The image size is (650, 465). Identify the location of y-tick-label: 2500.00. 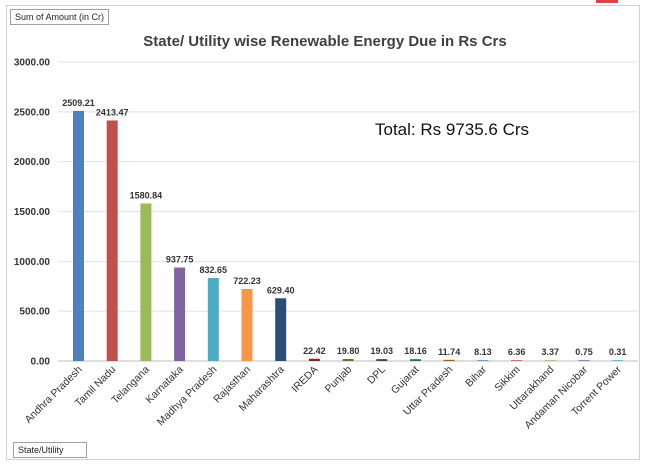
(32, 112).